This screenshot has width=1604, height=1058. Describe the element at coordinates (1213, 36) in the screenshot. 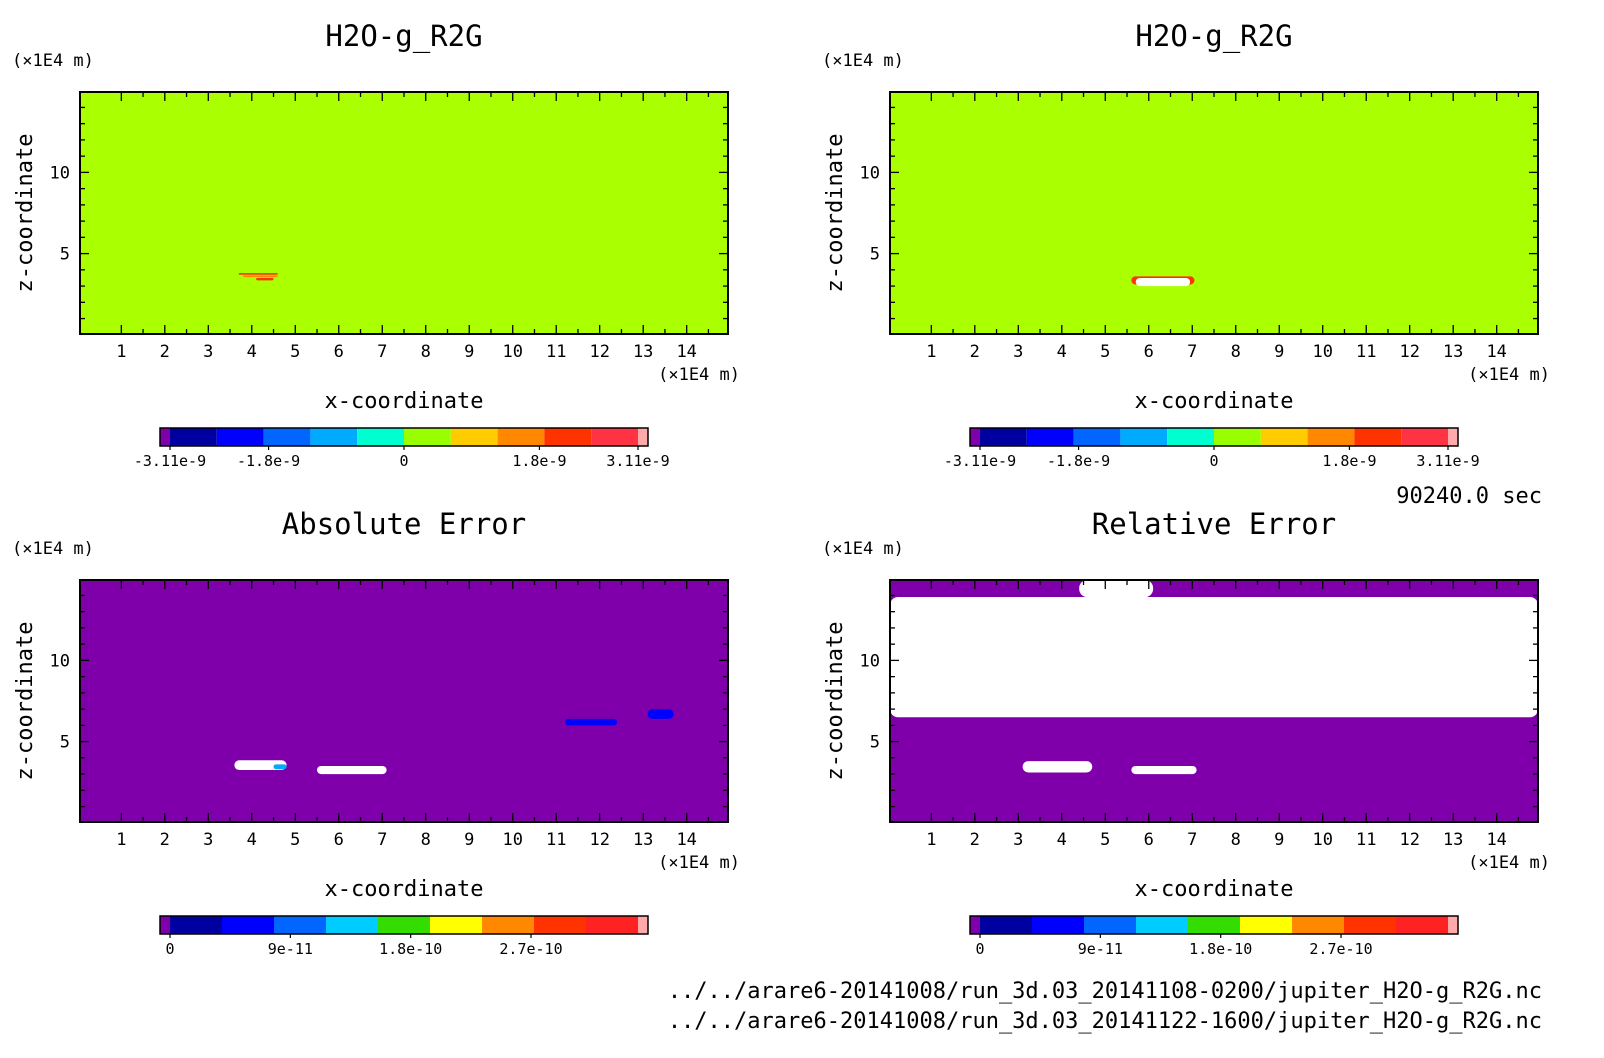

I see `chart-title: H2O-g_R2G` at that location.